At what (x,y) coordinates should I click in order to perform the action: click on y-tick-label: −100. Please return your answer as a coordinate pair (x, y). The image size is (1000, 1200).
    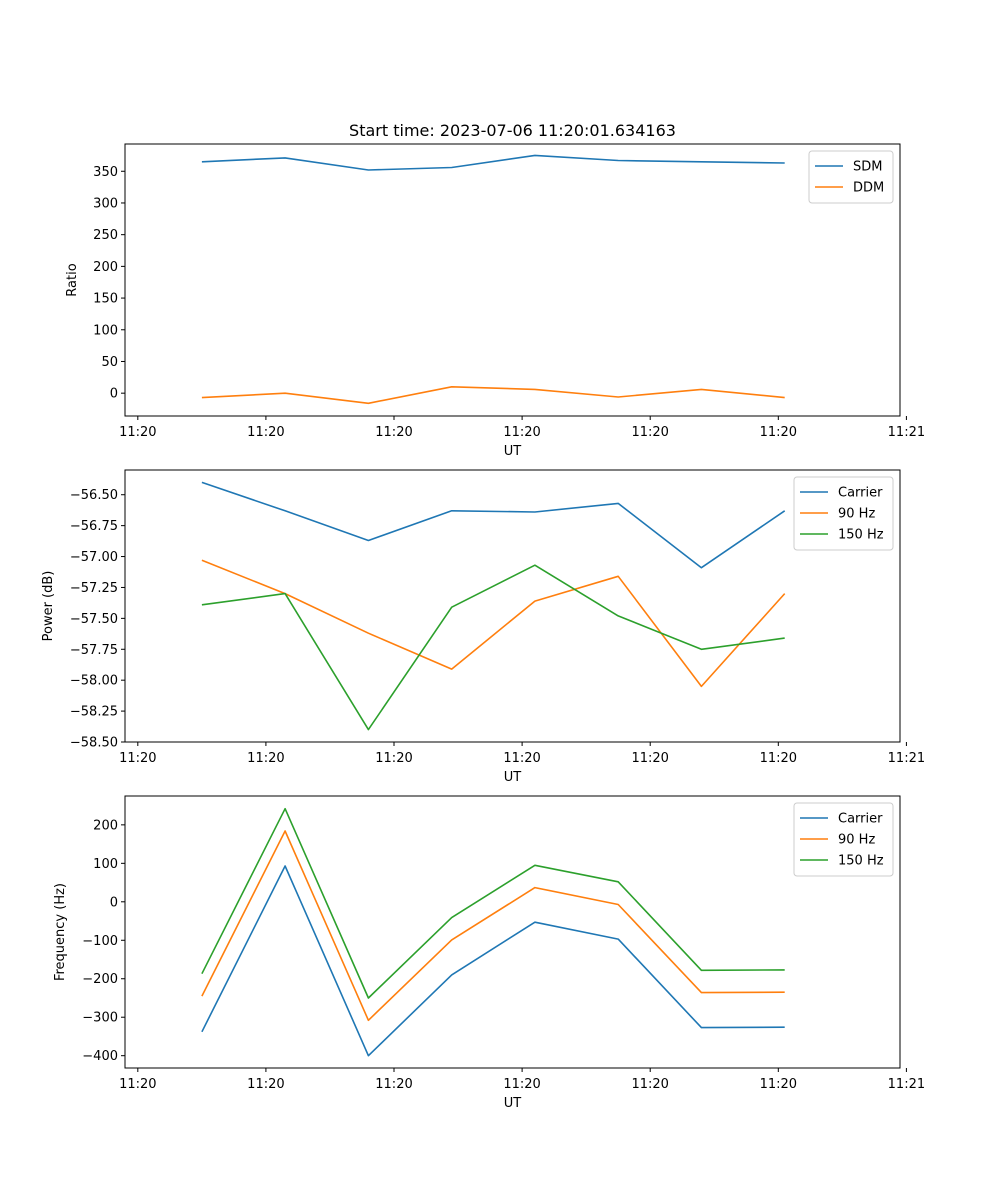
    Looking at the image, I should click on (100, 941).